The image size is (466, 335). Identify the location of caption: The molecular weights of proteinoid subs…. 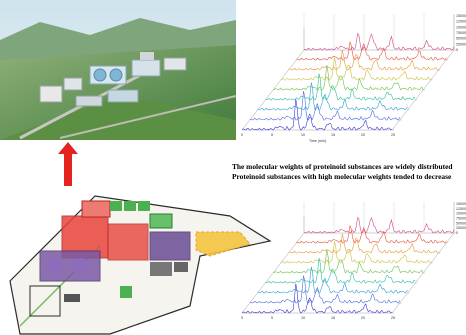
(349, 172).